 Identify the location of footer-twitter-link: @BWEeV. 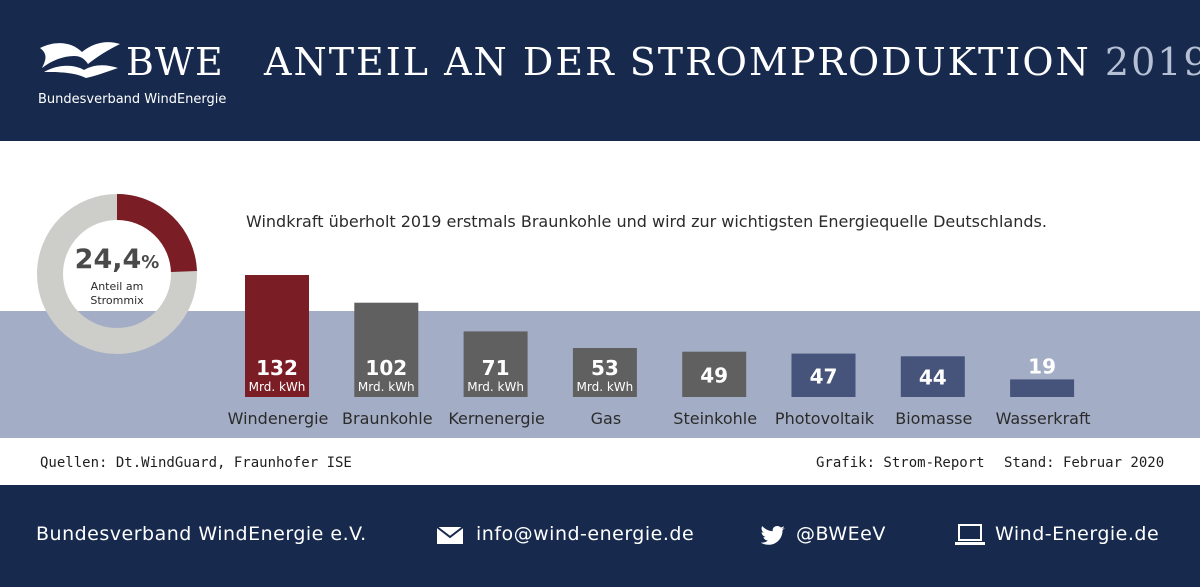
(841, 534).